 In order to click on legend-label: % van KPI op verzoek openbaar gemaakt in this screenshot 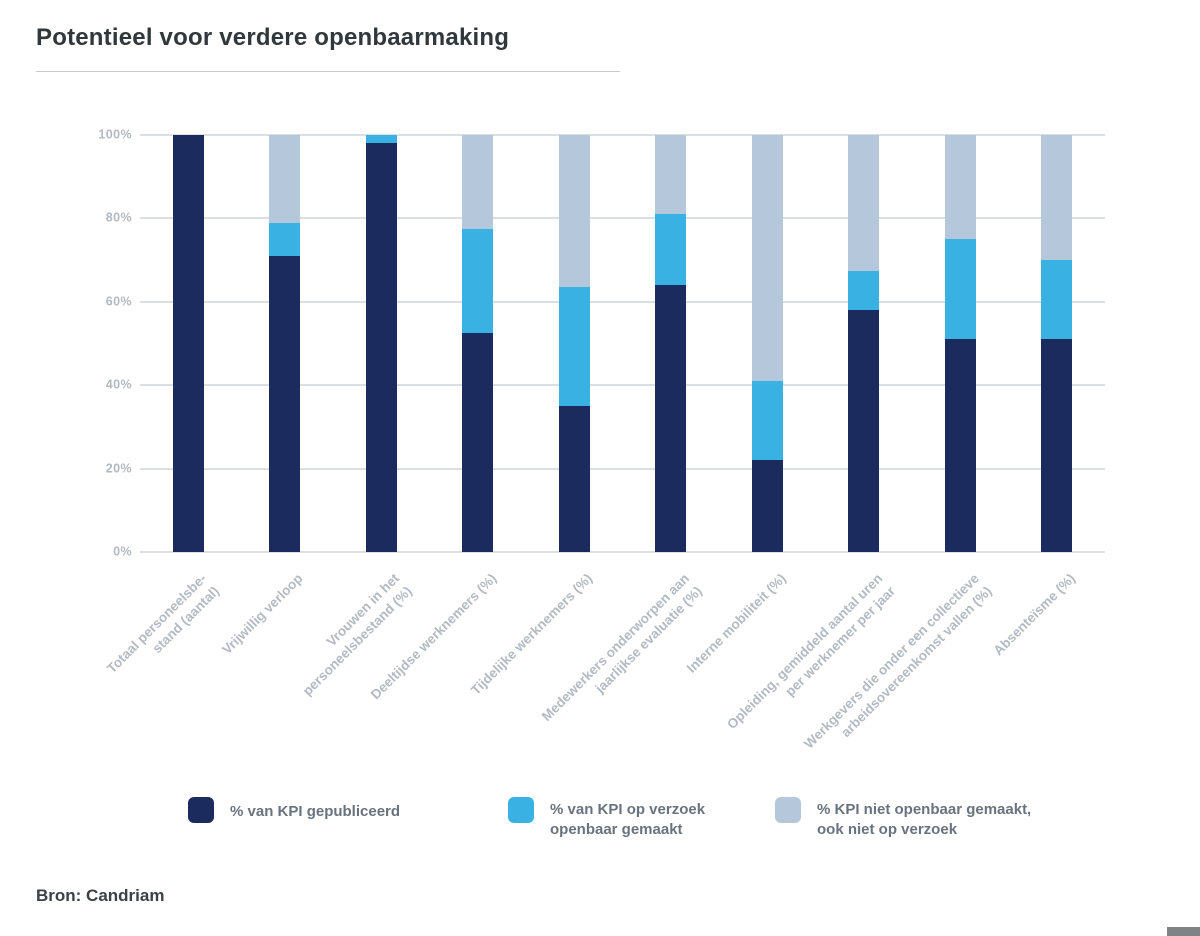, I will do `click(628, 819)`.